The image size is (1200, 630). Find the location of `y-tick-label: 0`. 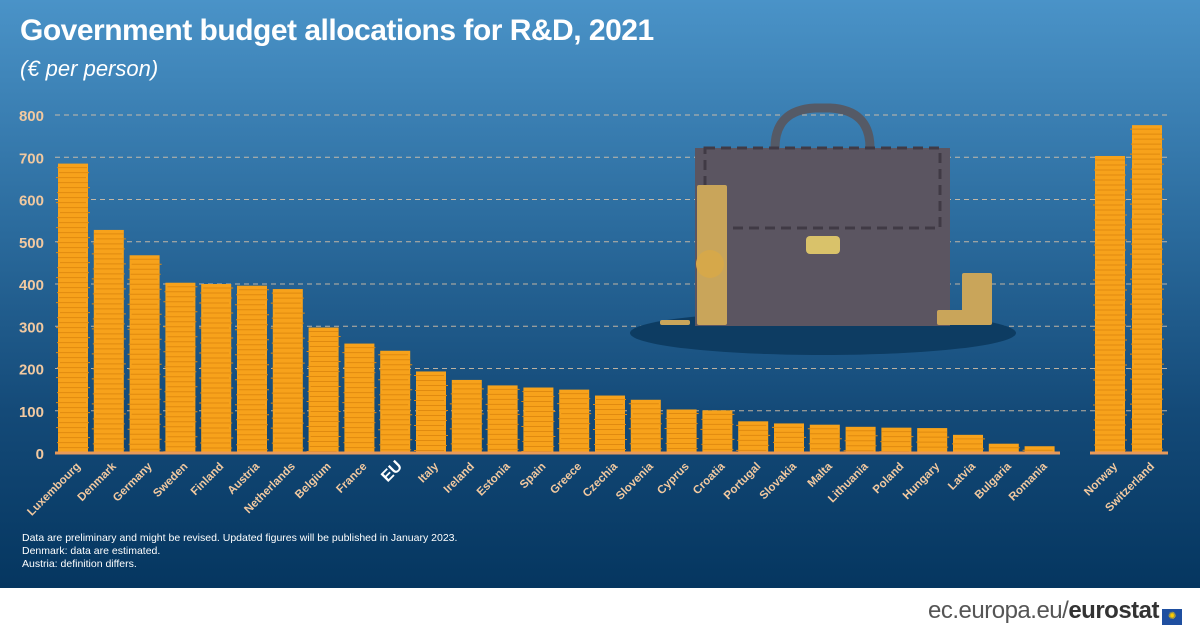

y-tick-label: 0 is located at coordinates (40, 454).